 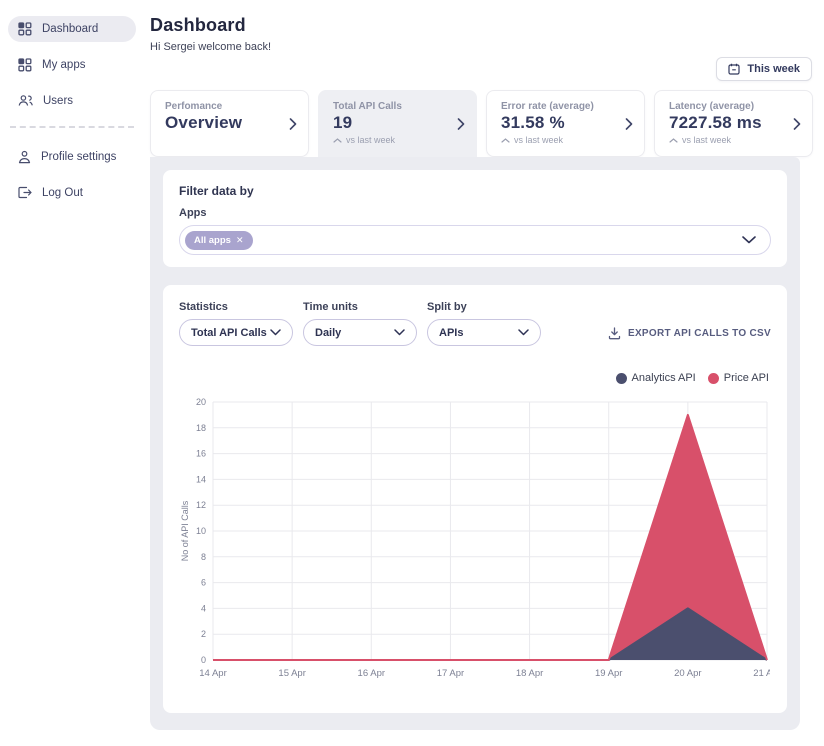 I want to click on sidebar-item-label: Log Out, so click(x=62, y=192).